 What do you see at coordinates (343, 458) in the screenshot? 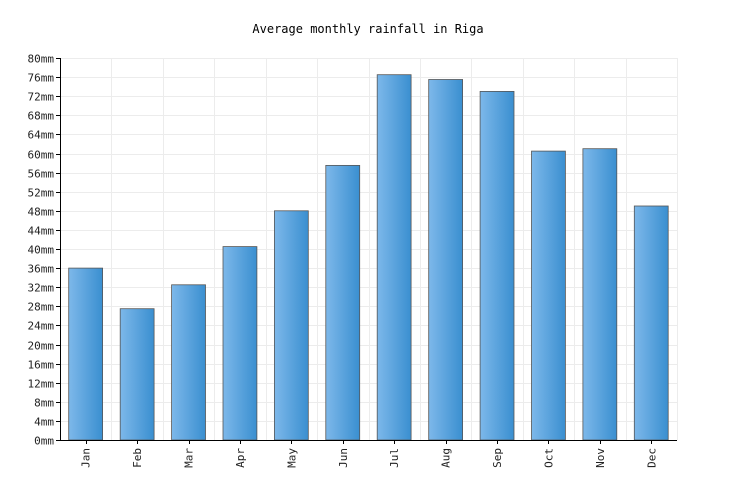
I see `x-tick-label-jun: Jun` at bounding box center [343, 458].